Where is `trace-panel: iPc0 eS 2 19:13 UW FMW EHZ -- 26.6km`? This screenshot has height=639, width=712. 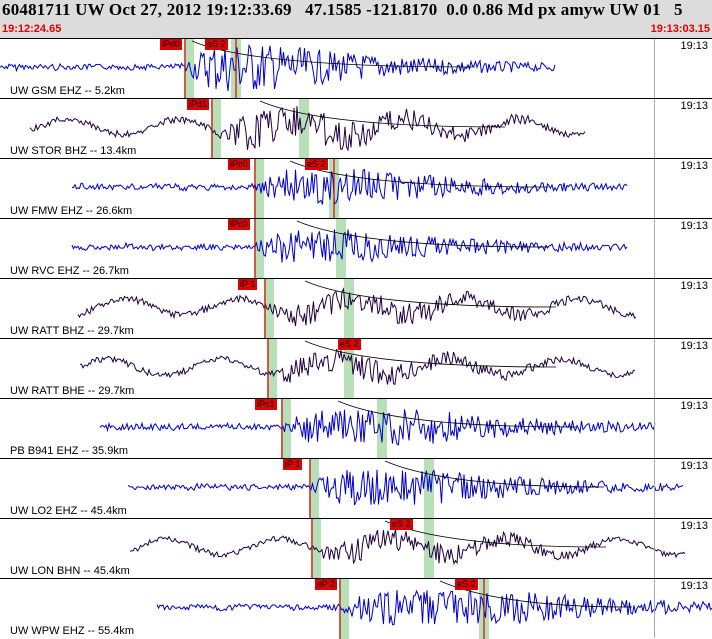 trace-panel: iPc0 eS 2 19:13 UW FMW EHZ -- 26.6km is located at coordinates (356, 188).